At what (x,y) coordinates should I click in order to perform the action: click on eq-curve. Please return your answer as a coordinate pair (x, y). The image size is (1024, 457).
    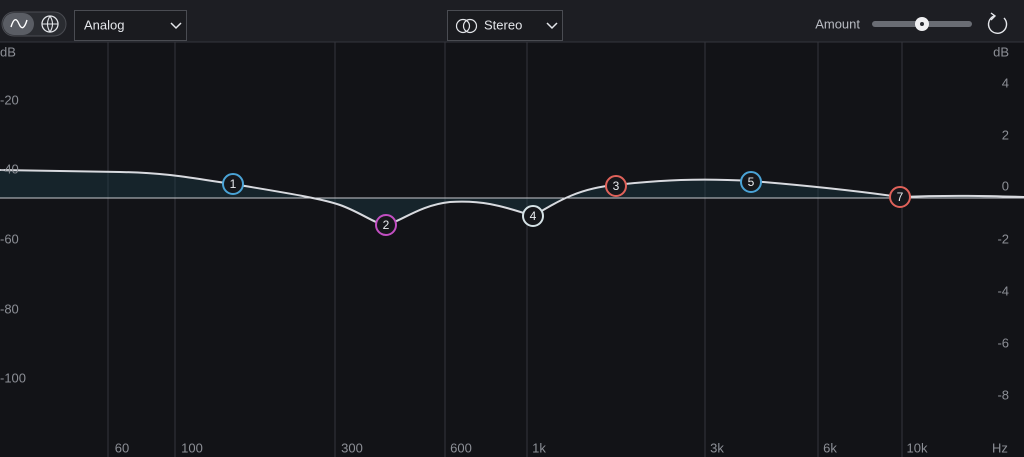
    Looking at the image, I should click on (512, 198).